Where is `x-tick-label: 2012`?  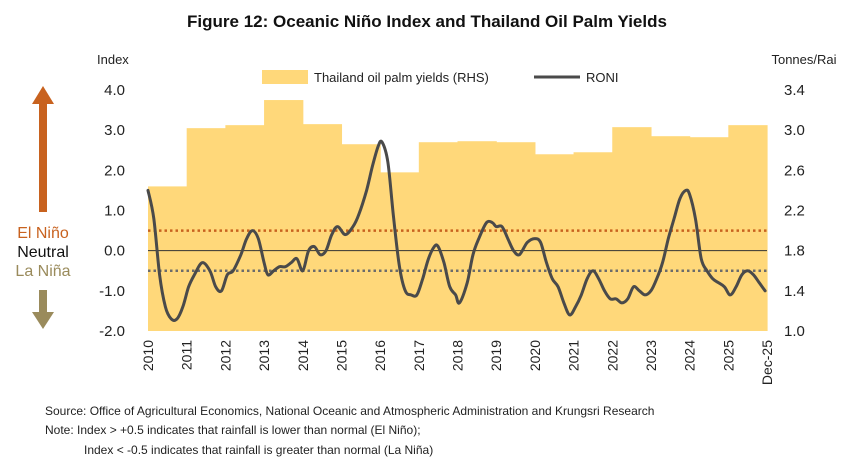 x-tick-label: 2012 is located at coordinates (225, 355).